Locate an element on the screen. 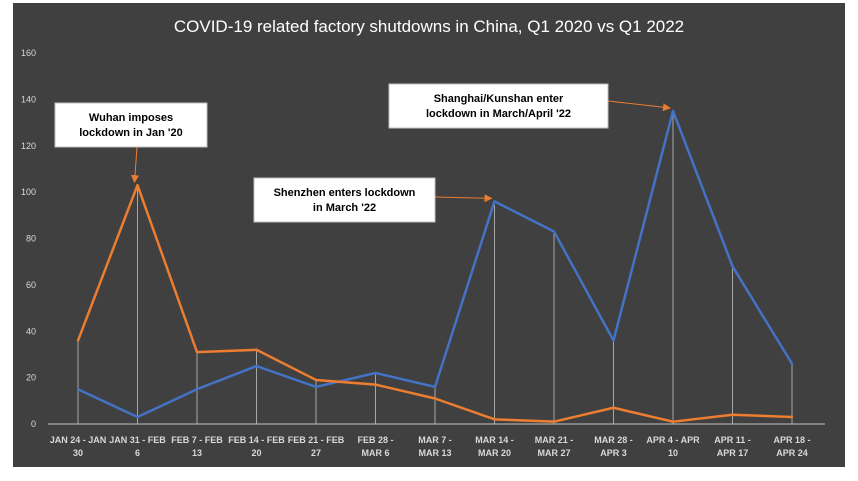 The image size is (858, 481). x-tick-label: MAR 21 - is located at coordinates (554, 440).